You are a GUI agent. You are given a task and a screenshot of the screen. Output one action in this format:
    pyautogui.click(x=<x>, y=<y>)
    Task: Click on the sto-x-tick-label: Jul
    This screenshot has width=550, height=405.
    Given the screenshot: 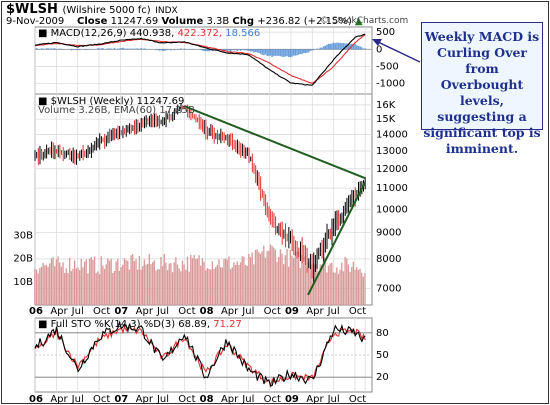 What is the action you would take?
    pyautogui.click(x=247, y=399)
    